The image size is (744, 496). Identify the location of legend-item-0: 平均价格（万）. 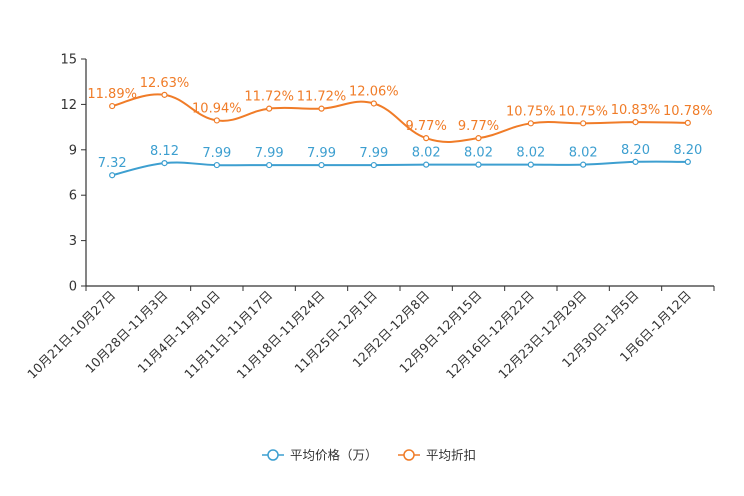
(320, 455).